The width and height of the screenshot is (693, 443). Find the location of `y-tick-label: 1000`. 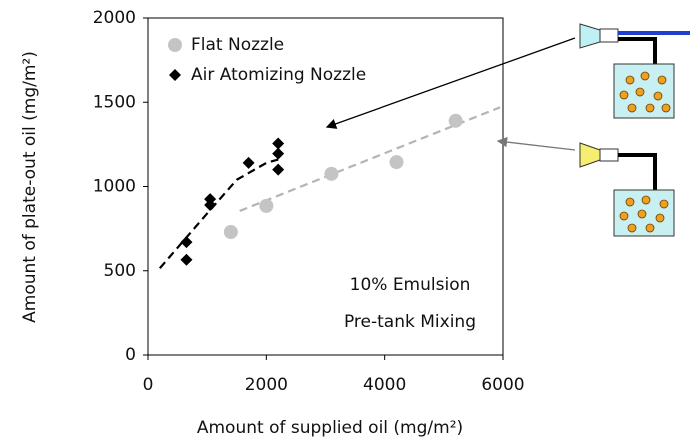

y-tick-label: 1000 is located at coordinates (114, 187).